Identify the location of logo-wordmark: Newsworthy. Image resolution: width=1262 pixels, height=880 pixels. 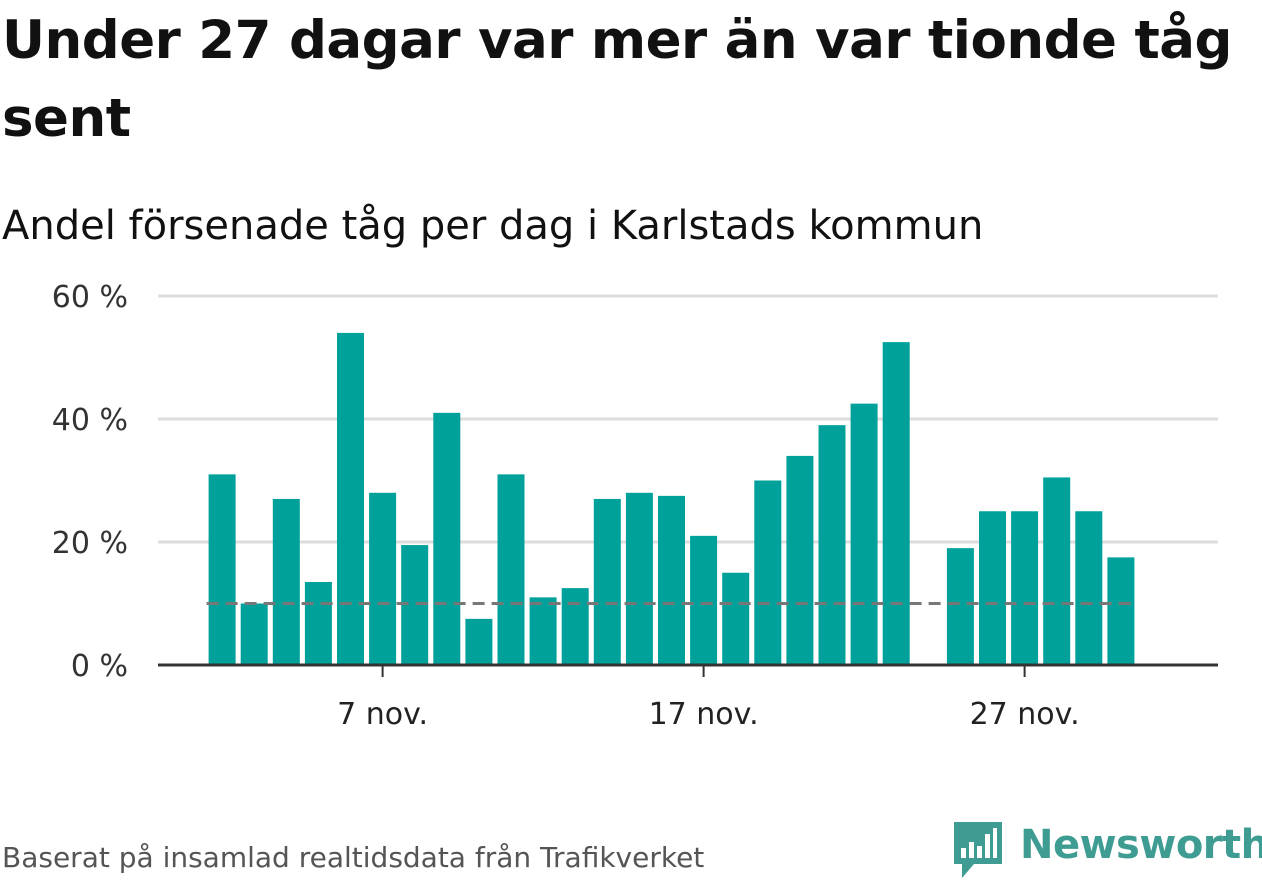
(1141, 845).